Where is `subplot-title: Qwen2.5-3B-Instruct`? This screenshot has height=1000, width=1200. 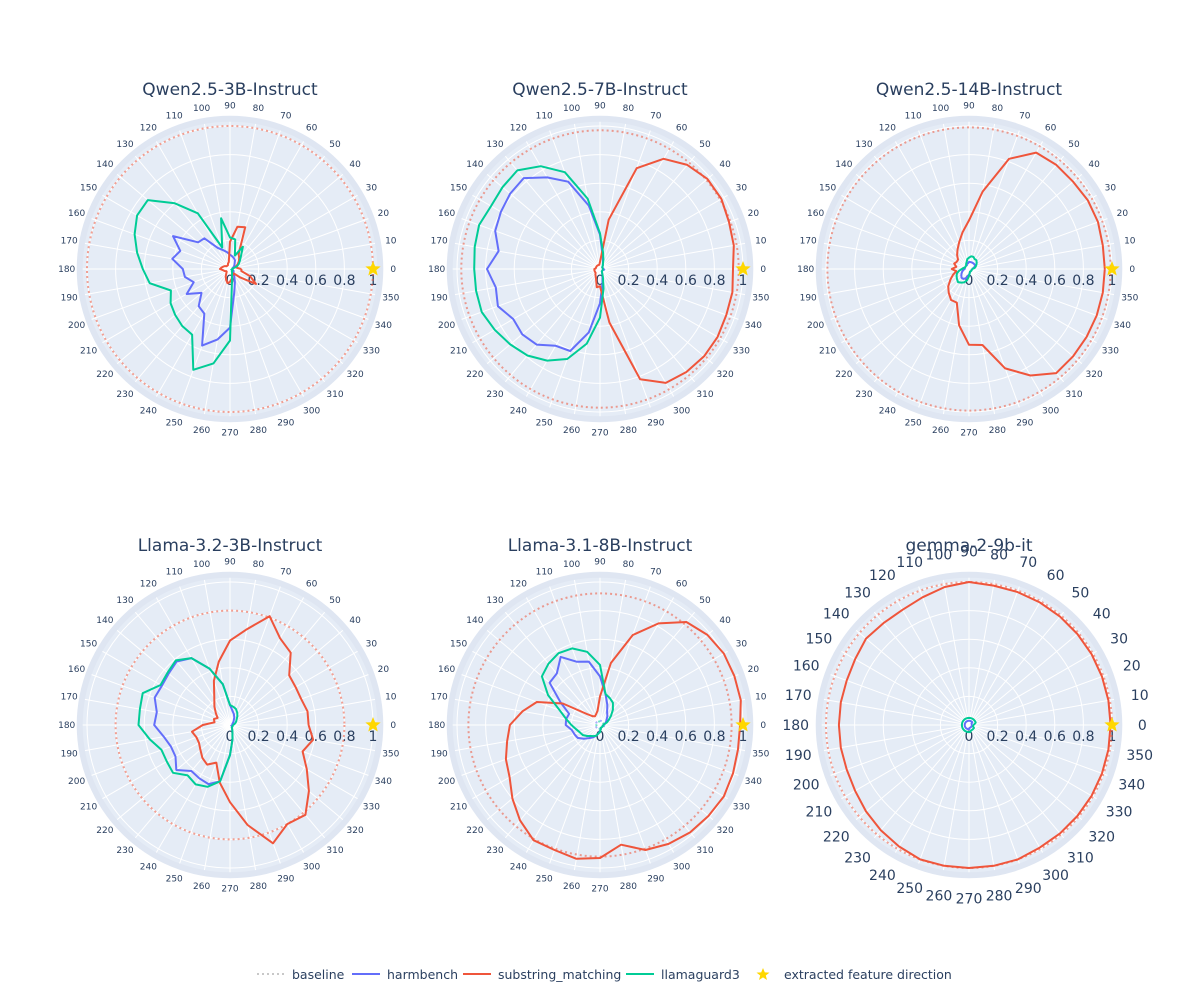 subplot-title: Qwen2.5-3B-Instruct is located at coordinates (230, 90).